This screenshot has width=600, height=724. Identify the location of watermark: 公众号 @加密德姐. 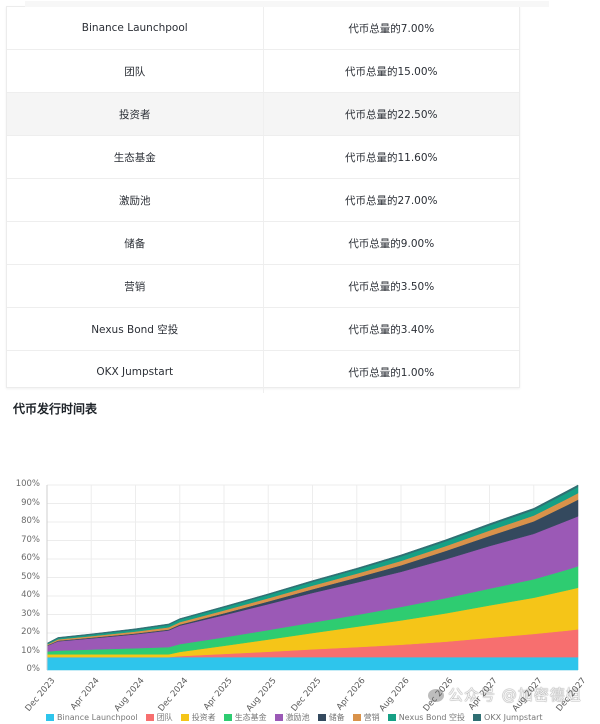
(505, 694).